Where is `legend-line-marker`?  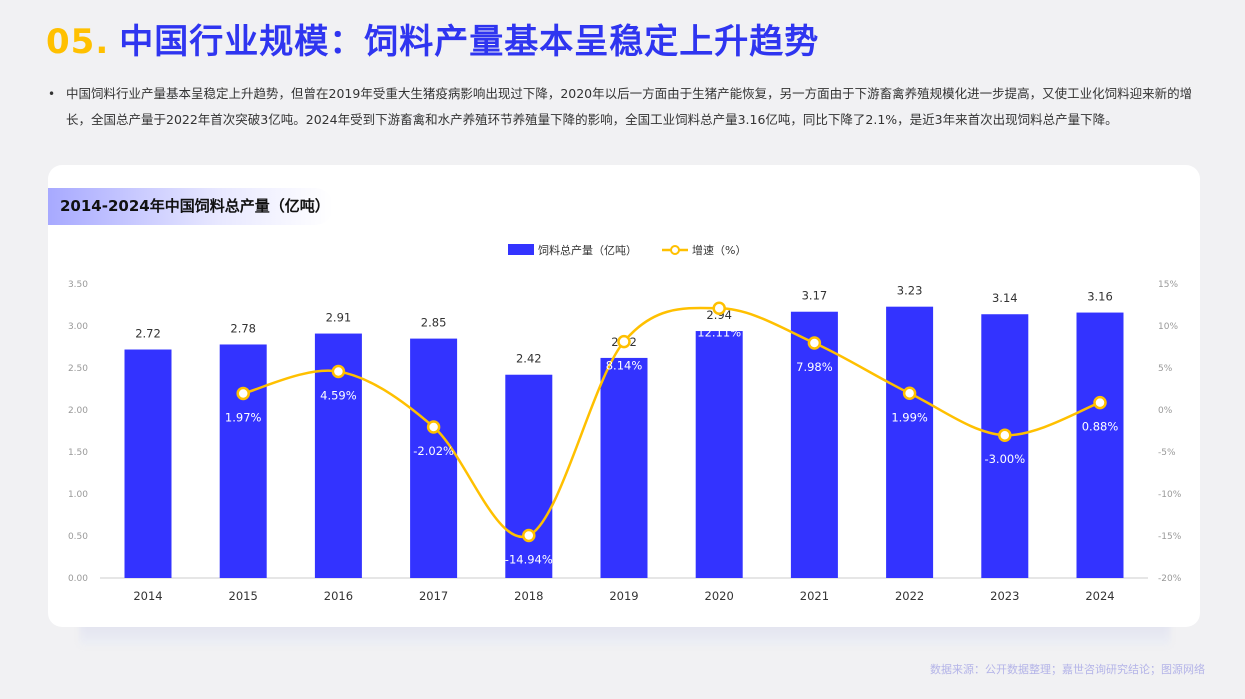 legend-line-marker is located at coordinates (675, 250).